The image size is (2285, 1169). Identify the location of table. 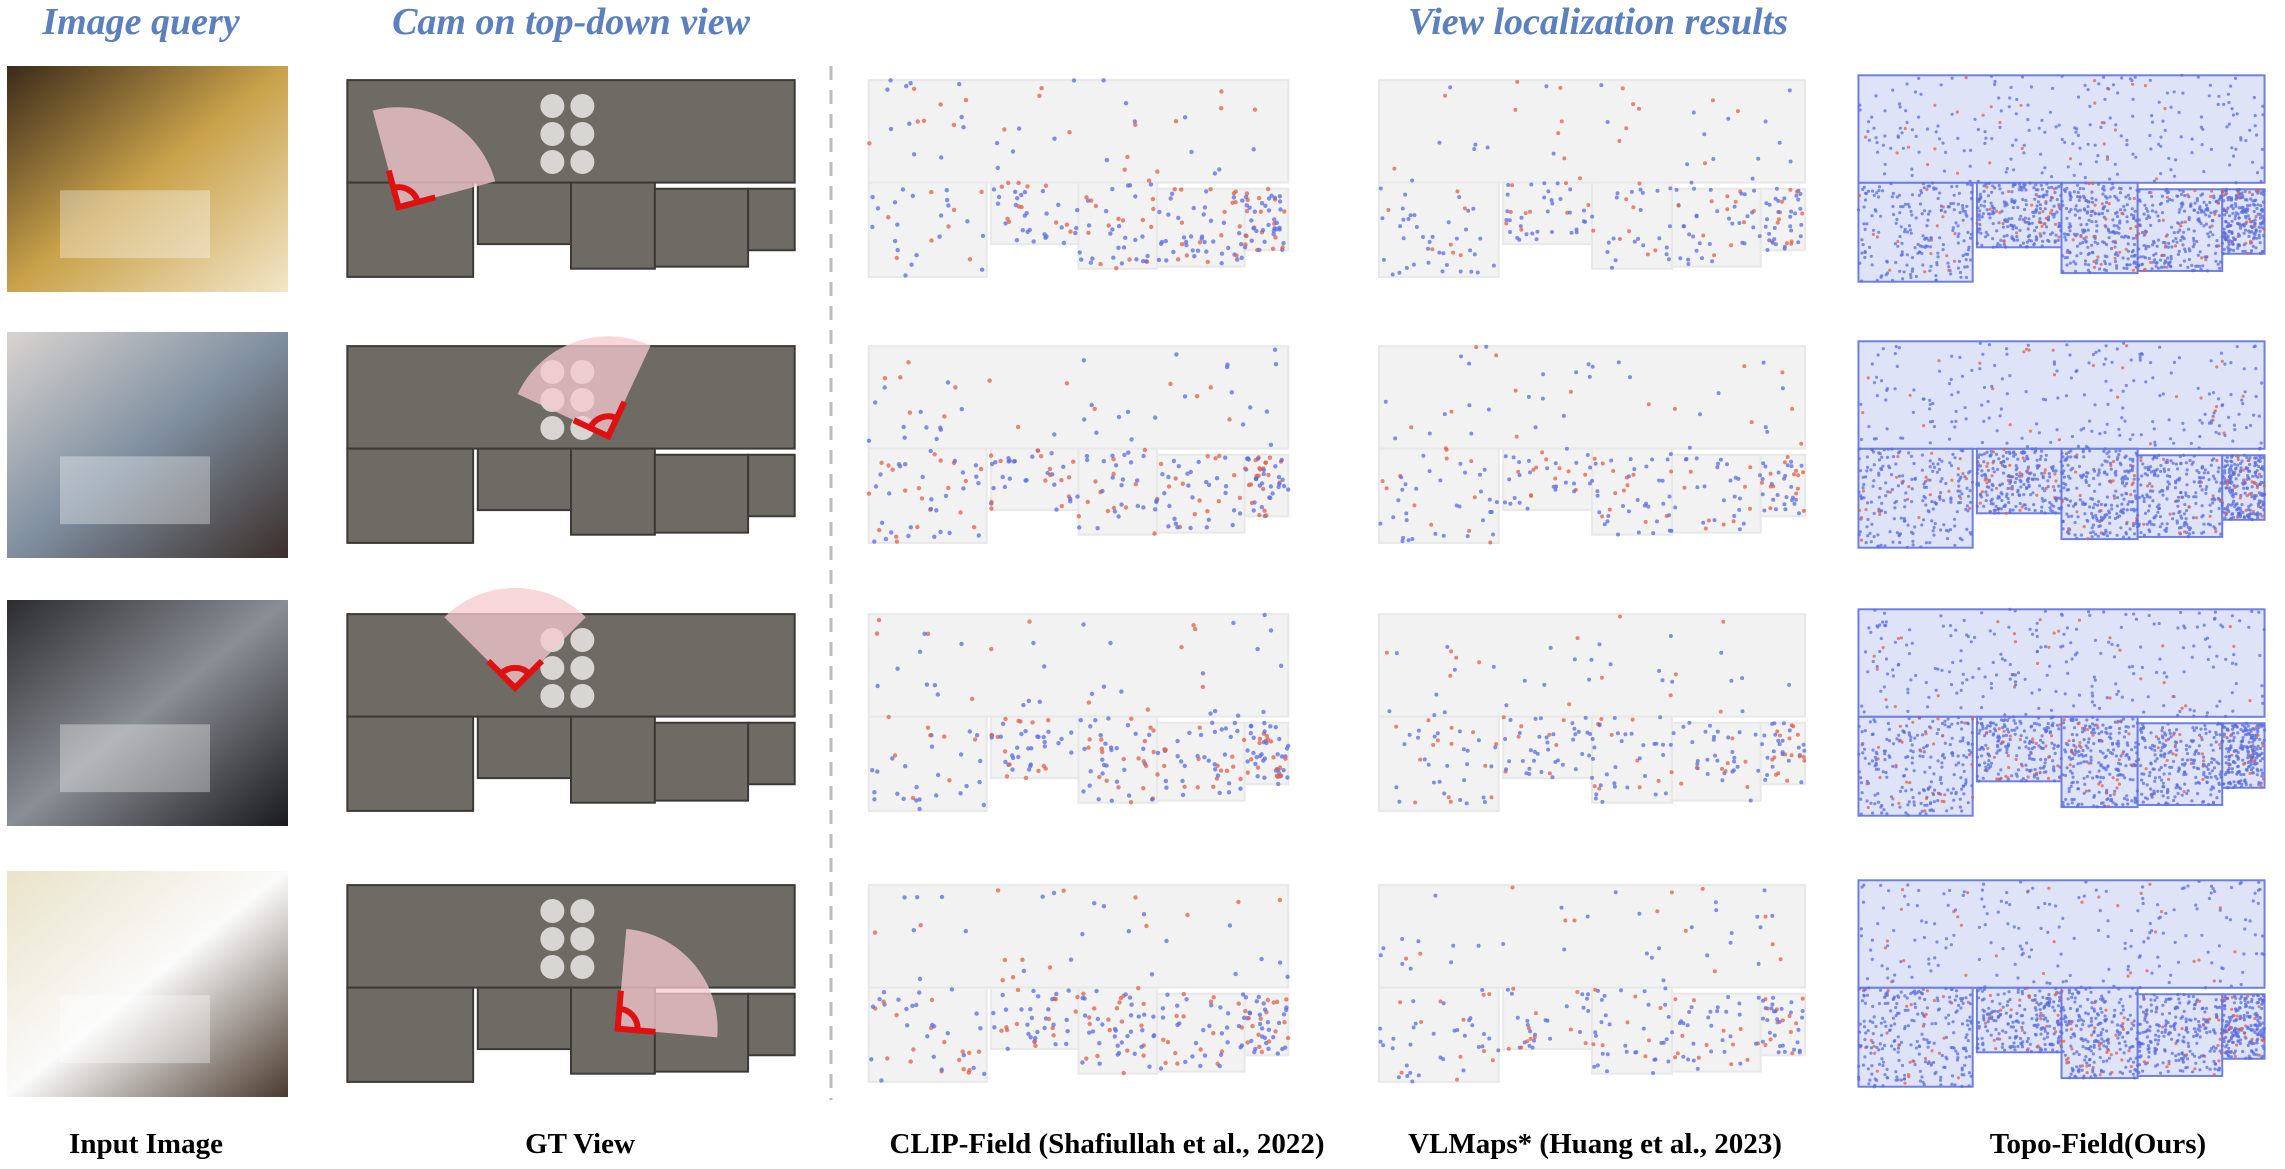
(552, 696).